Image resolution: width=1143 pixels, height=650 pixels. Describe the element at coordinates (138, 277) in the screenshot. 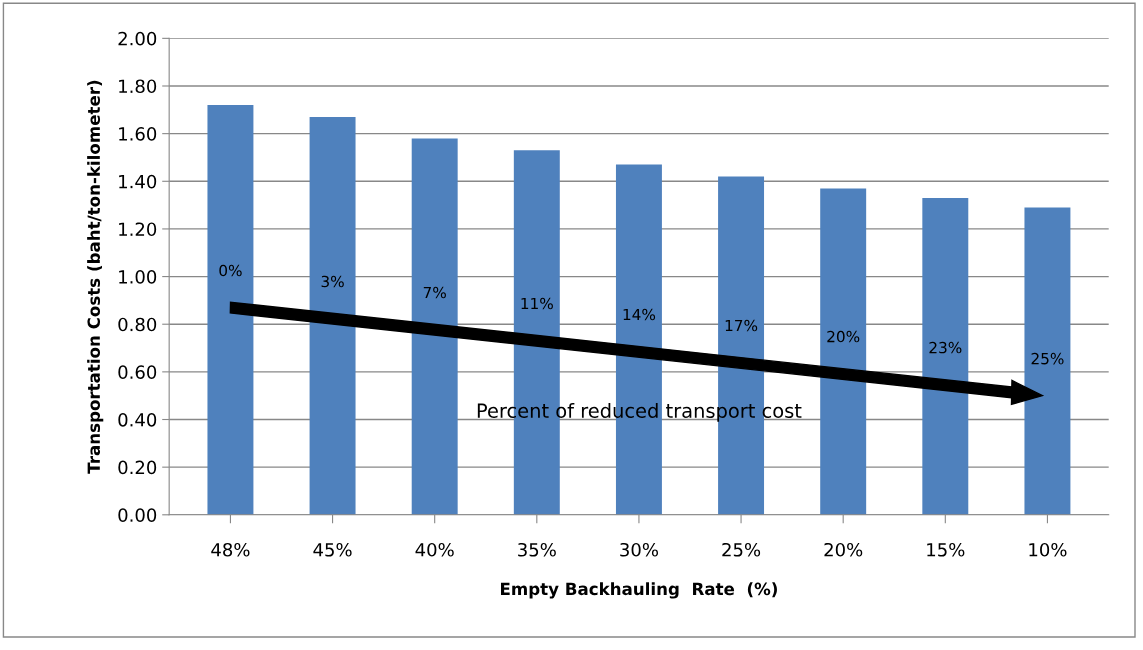

I see `y-tick-label: 1.00` at that location.